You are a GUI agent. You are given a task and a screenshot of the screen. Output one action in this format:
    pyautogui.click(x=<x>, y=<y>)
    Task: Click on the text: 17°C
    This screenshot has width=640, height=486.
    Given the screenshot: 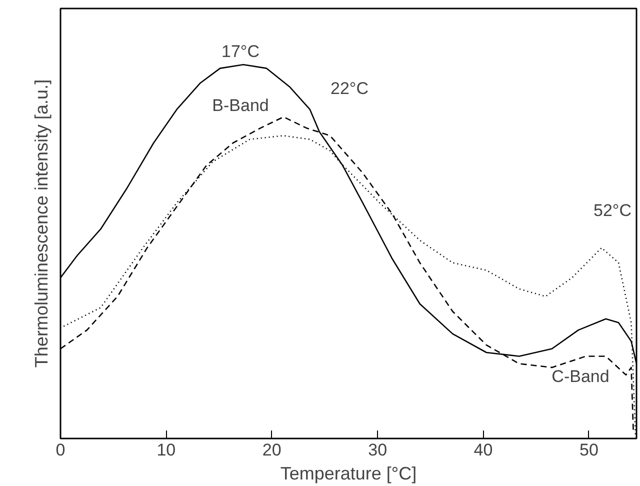 What is the action you would take?
    pyautogui.click(x=241, y=51)
    